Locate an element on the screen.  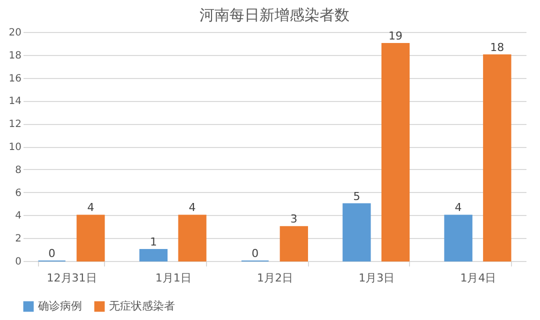
y-tick-label: 6 is located at coordinates (18, 193).